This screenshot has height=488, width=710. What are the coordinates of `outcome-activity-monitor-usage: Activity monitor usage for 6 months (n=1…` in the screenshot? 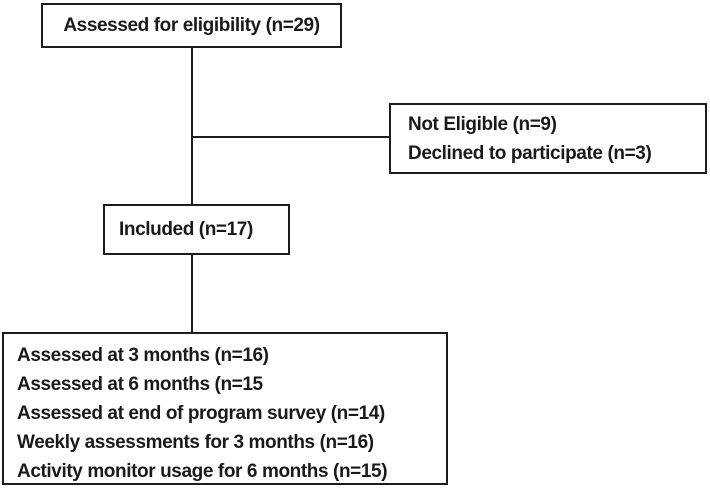 It's located at (202, 471).